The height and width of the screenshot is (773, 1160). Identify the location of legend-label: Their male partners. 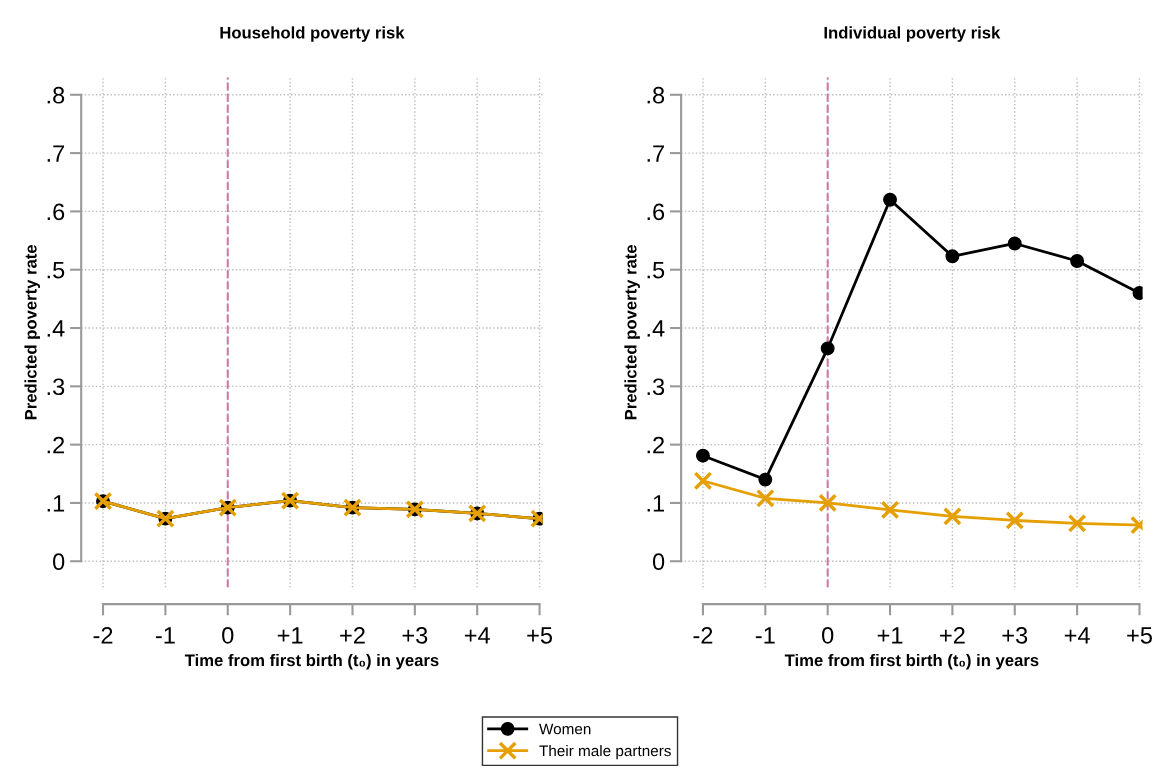
(605, 752).